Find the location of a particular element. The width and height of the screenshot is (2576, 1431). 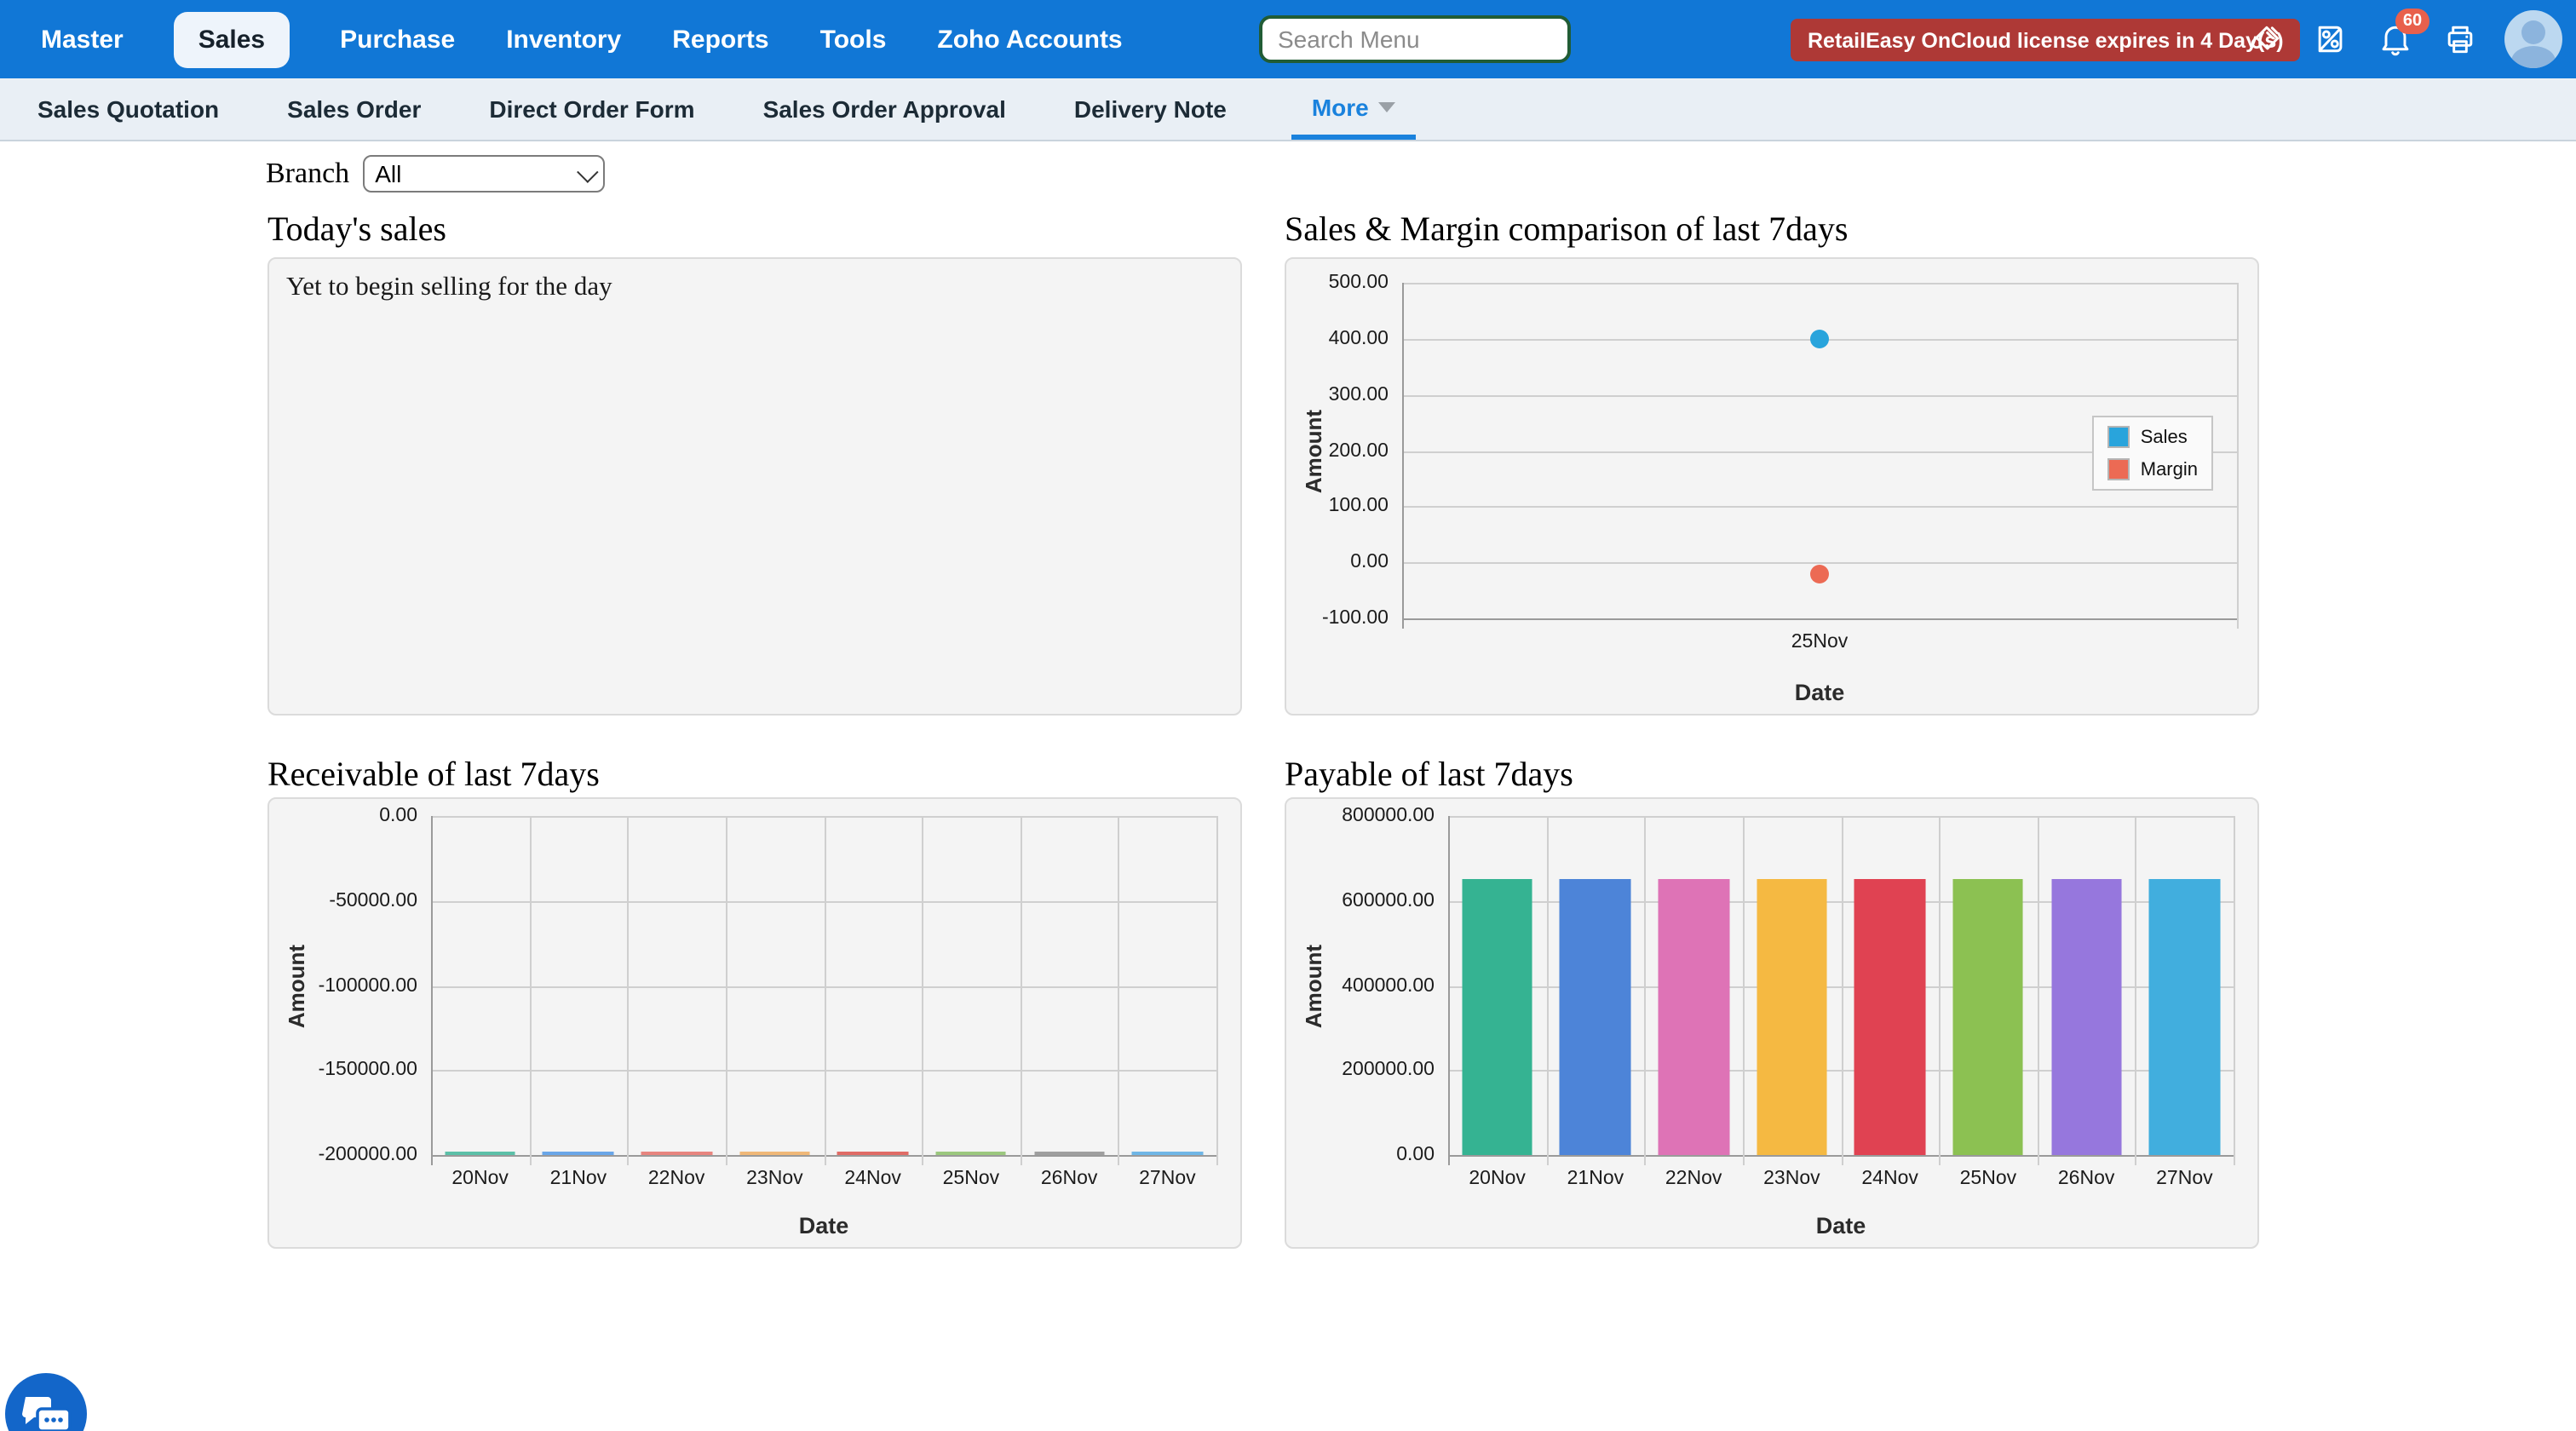

nav-item-inventory: Inventory is located at coordinates (564, 39).